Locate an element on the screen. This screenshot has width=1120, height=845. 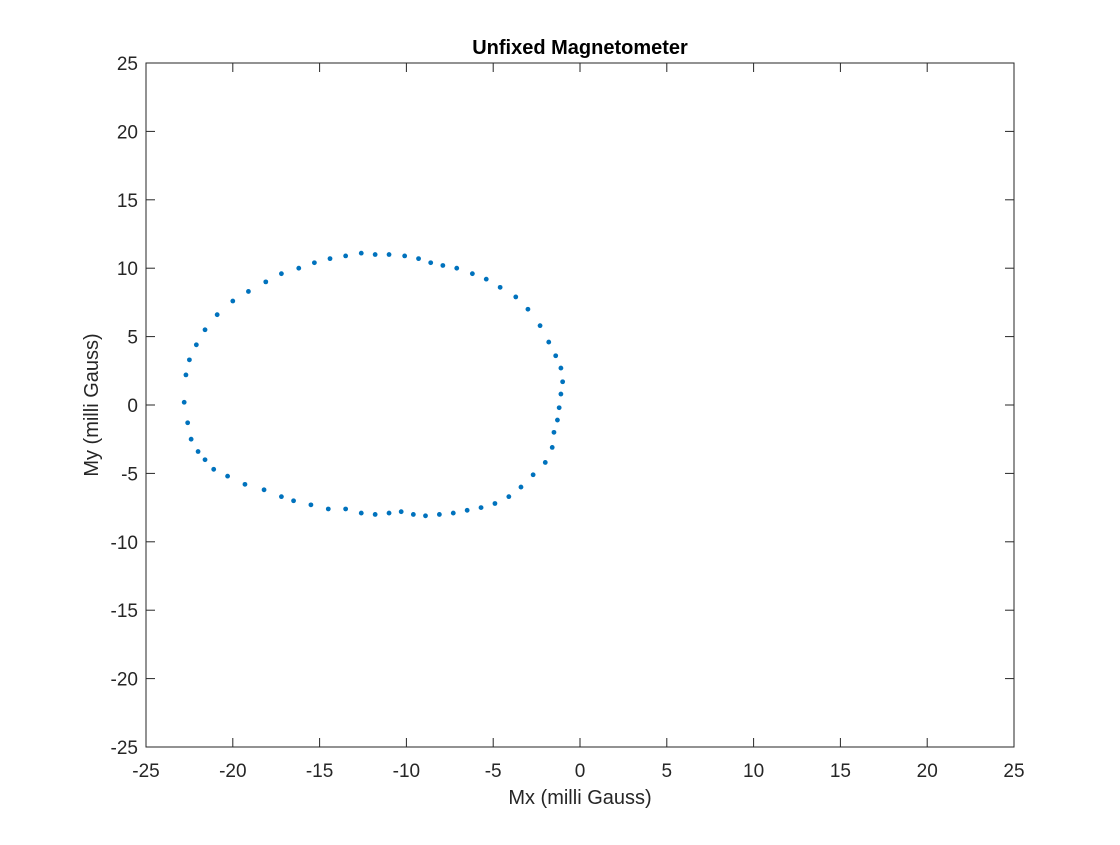
x-tick-label: 20 is located at coordinates (927, 771).